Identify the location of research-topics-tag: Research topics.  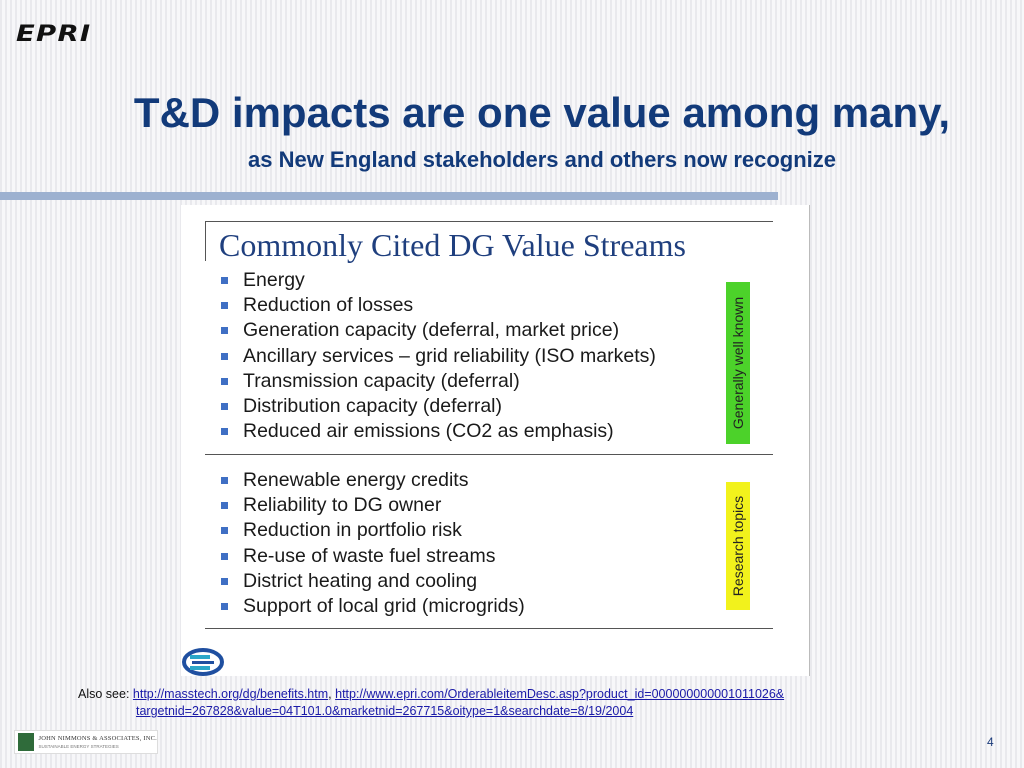
(738, 546).